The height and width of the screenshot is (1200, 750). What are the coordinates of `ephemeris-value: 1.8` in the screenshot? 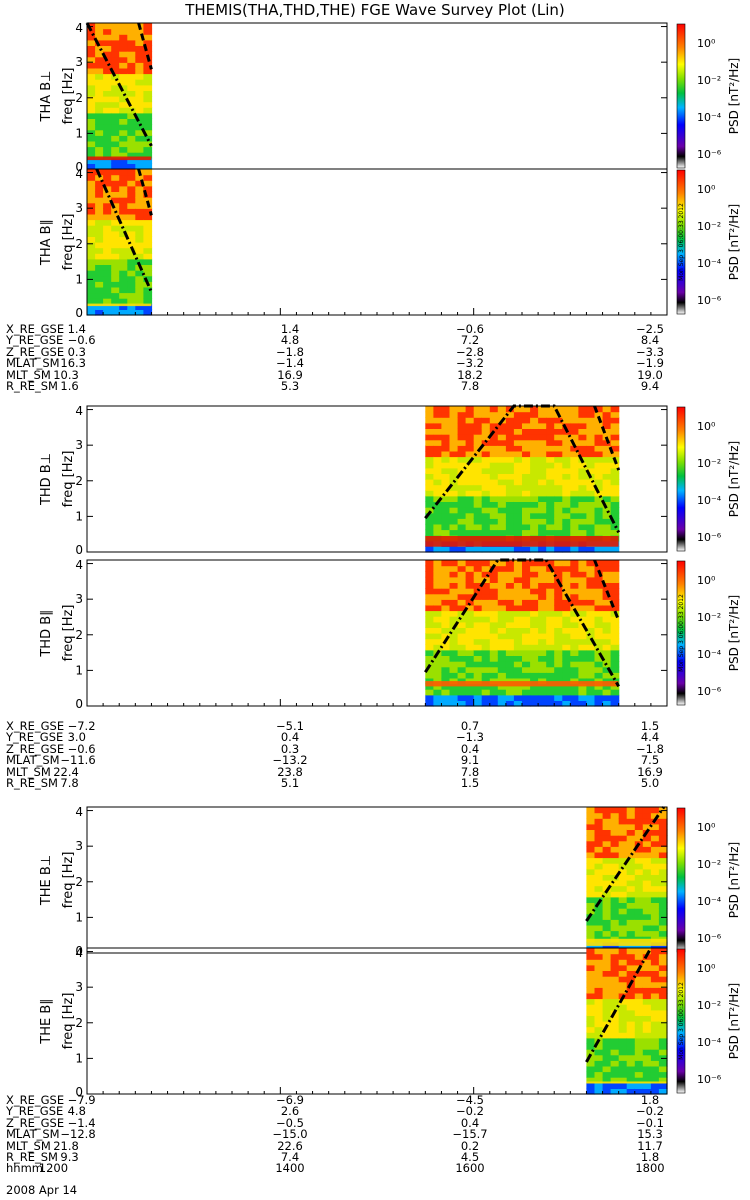 It's located at (650, 1100).